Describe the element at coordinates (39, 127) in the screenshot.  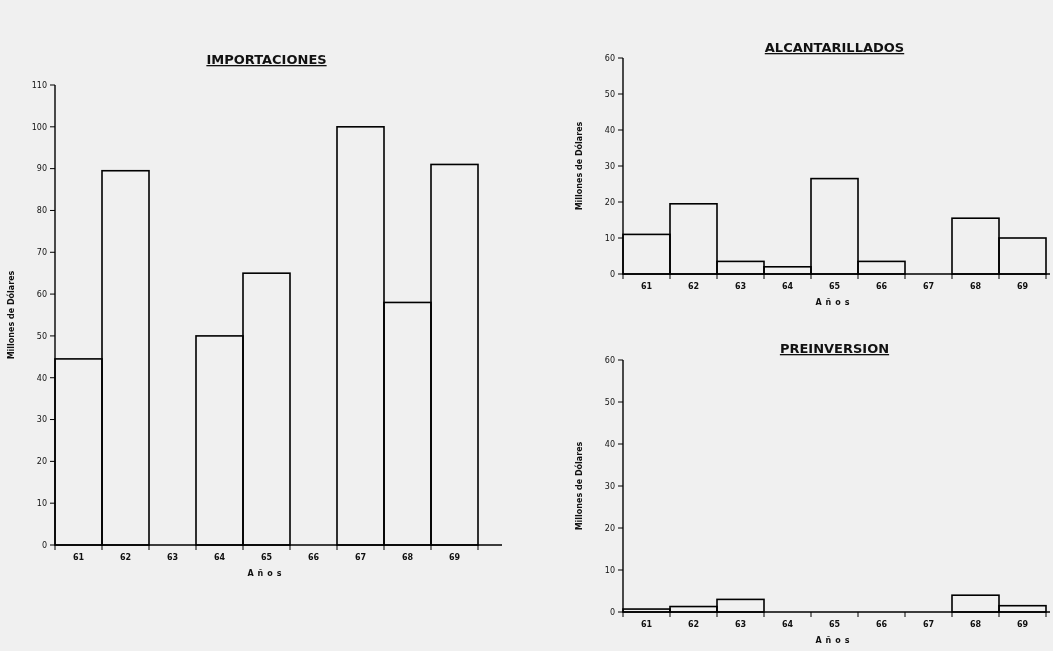
I see `y-tick-label: 100` at that location.